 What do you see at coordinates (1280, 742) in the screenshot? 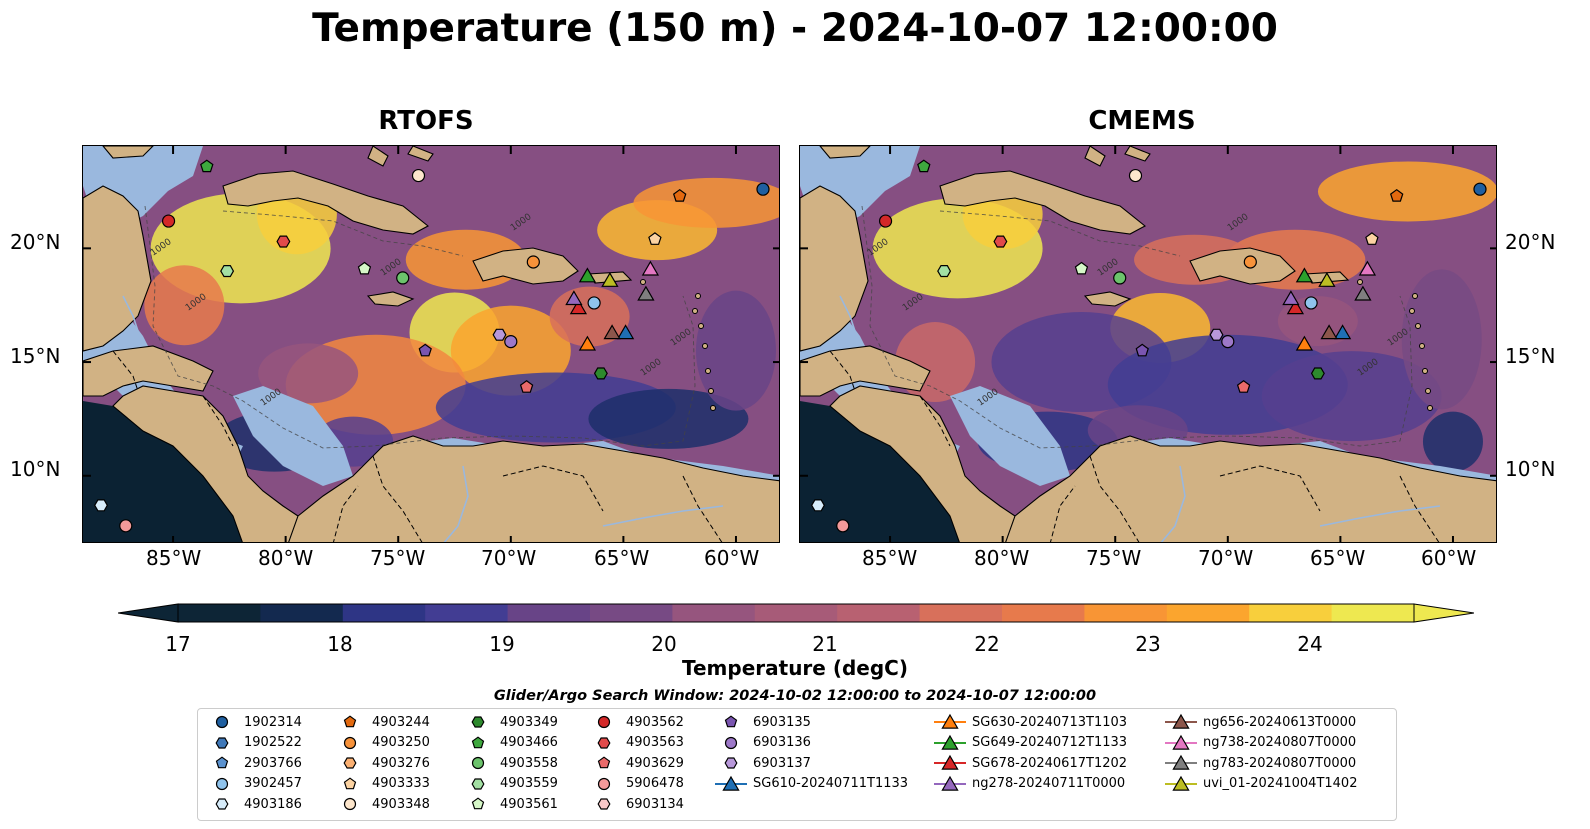
I see `legend-label: ng738-20240807T0000` at bounding box center [1280, 742].